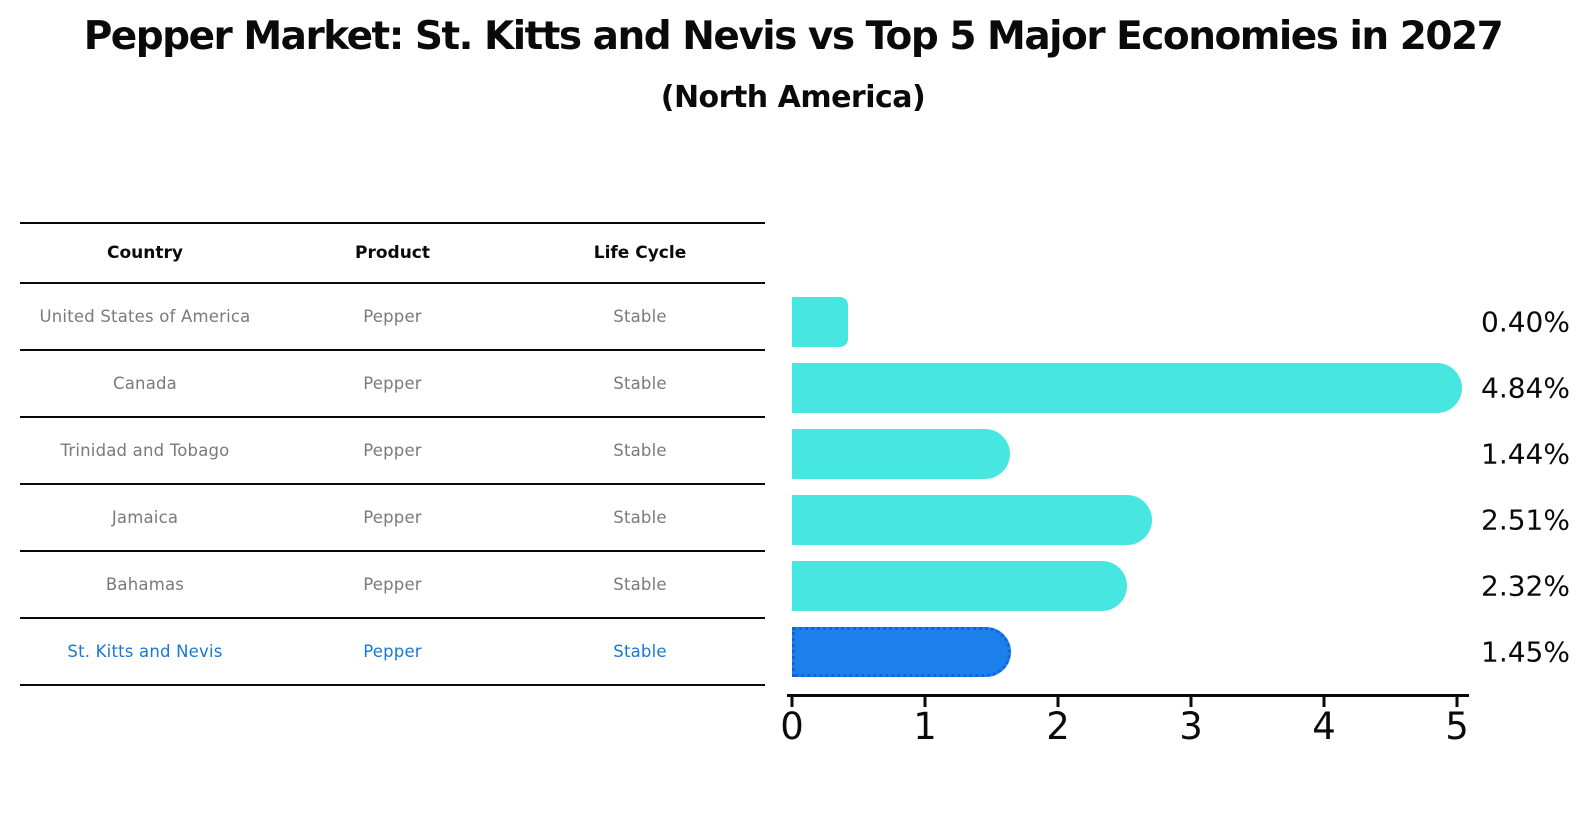 This screenshot has height=823, width=1586. What do you see at coordinates (1525, 652) in the screenshot?
I see `value-label-st-kitts-and-nevis: 1.45%` at bounding box center [1525, 652].